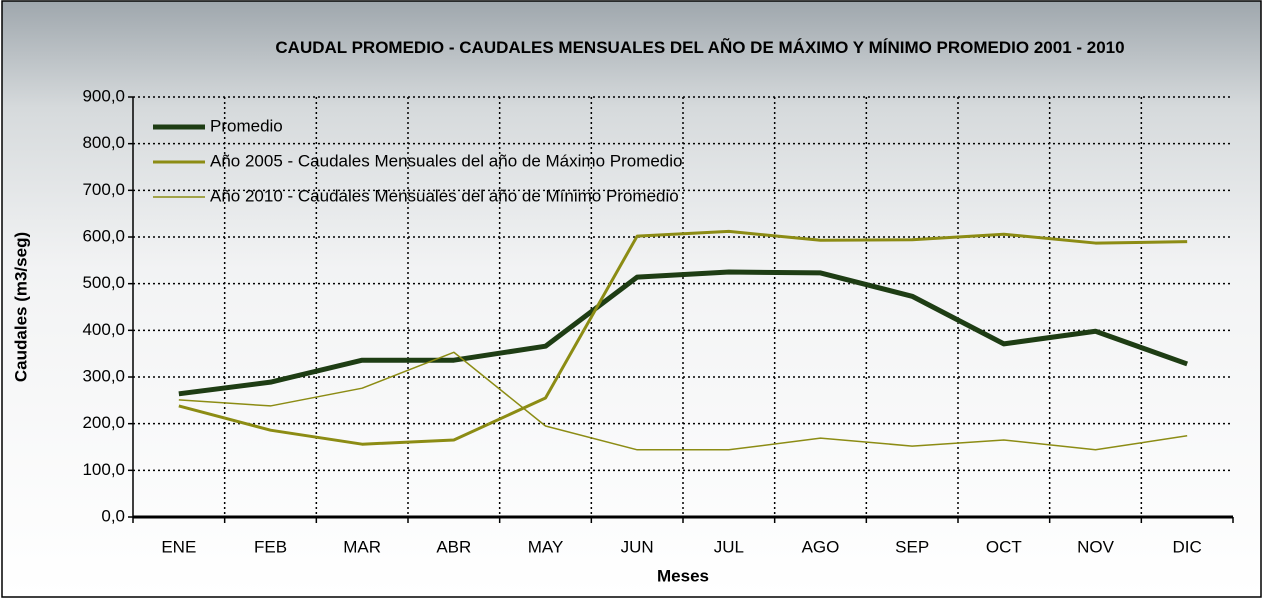 This screenshot has width=1264, height=600. I want to click on x-tick-label: SEP, so click(912, 546).